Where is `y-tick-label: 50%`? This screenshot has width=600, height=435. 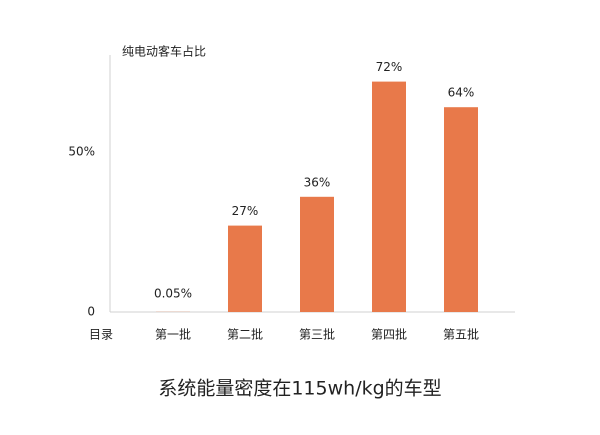 y-tick-label: 50% is located at coordinates (81, 152).